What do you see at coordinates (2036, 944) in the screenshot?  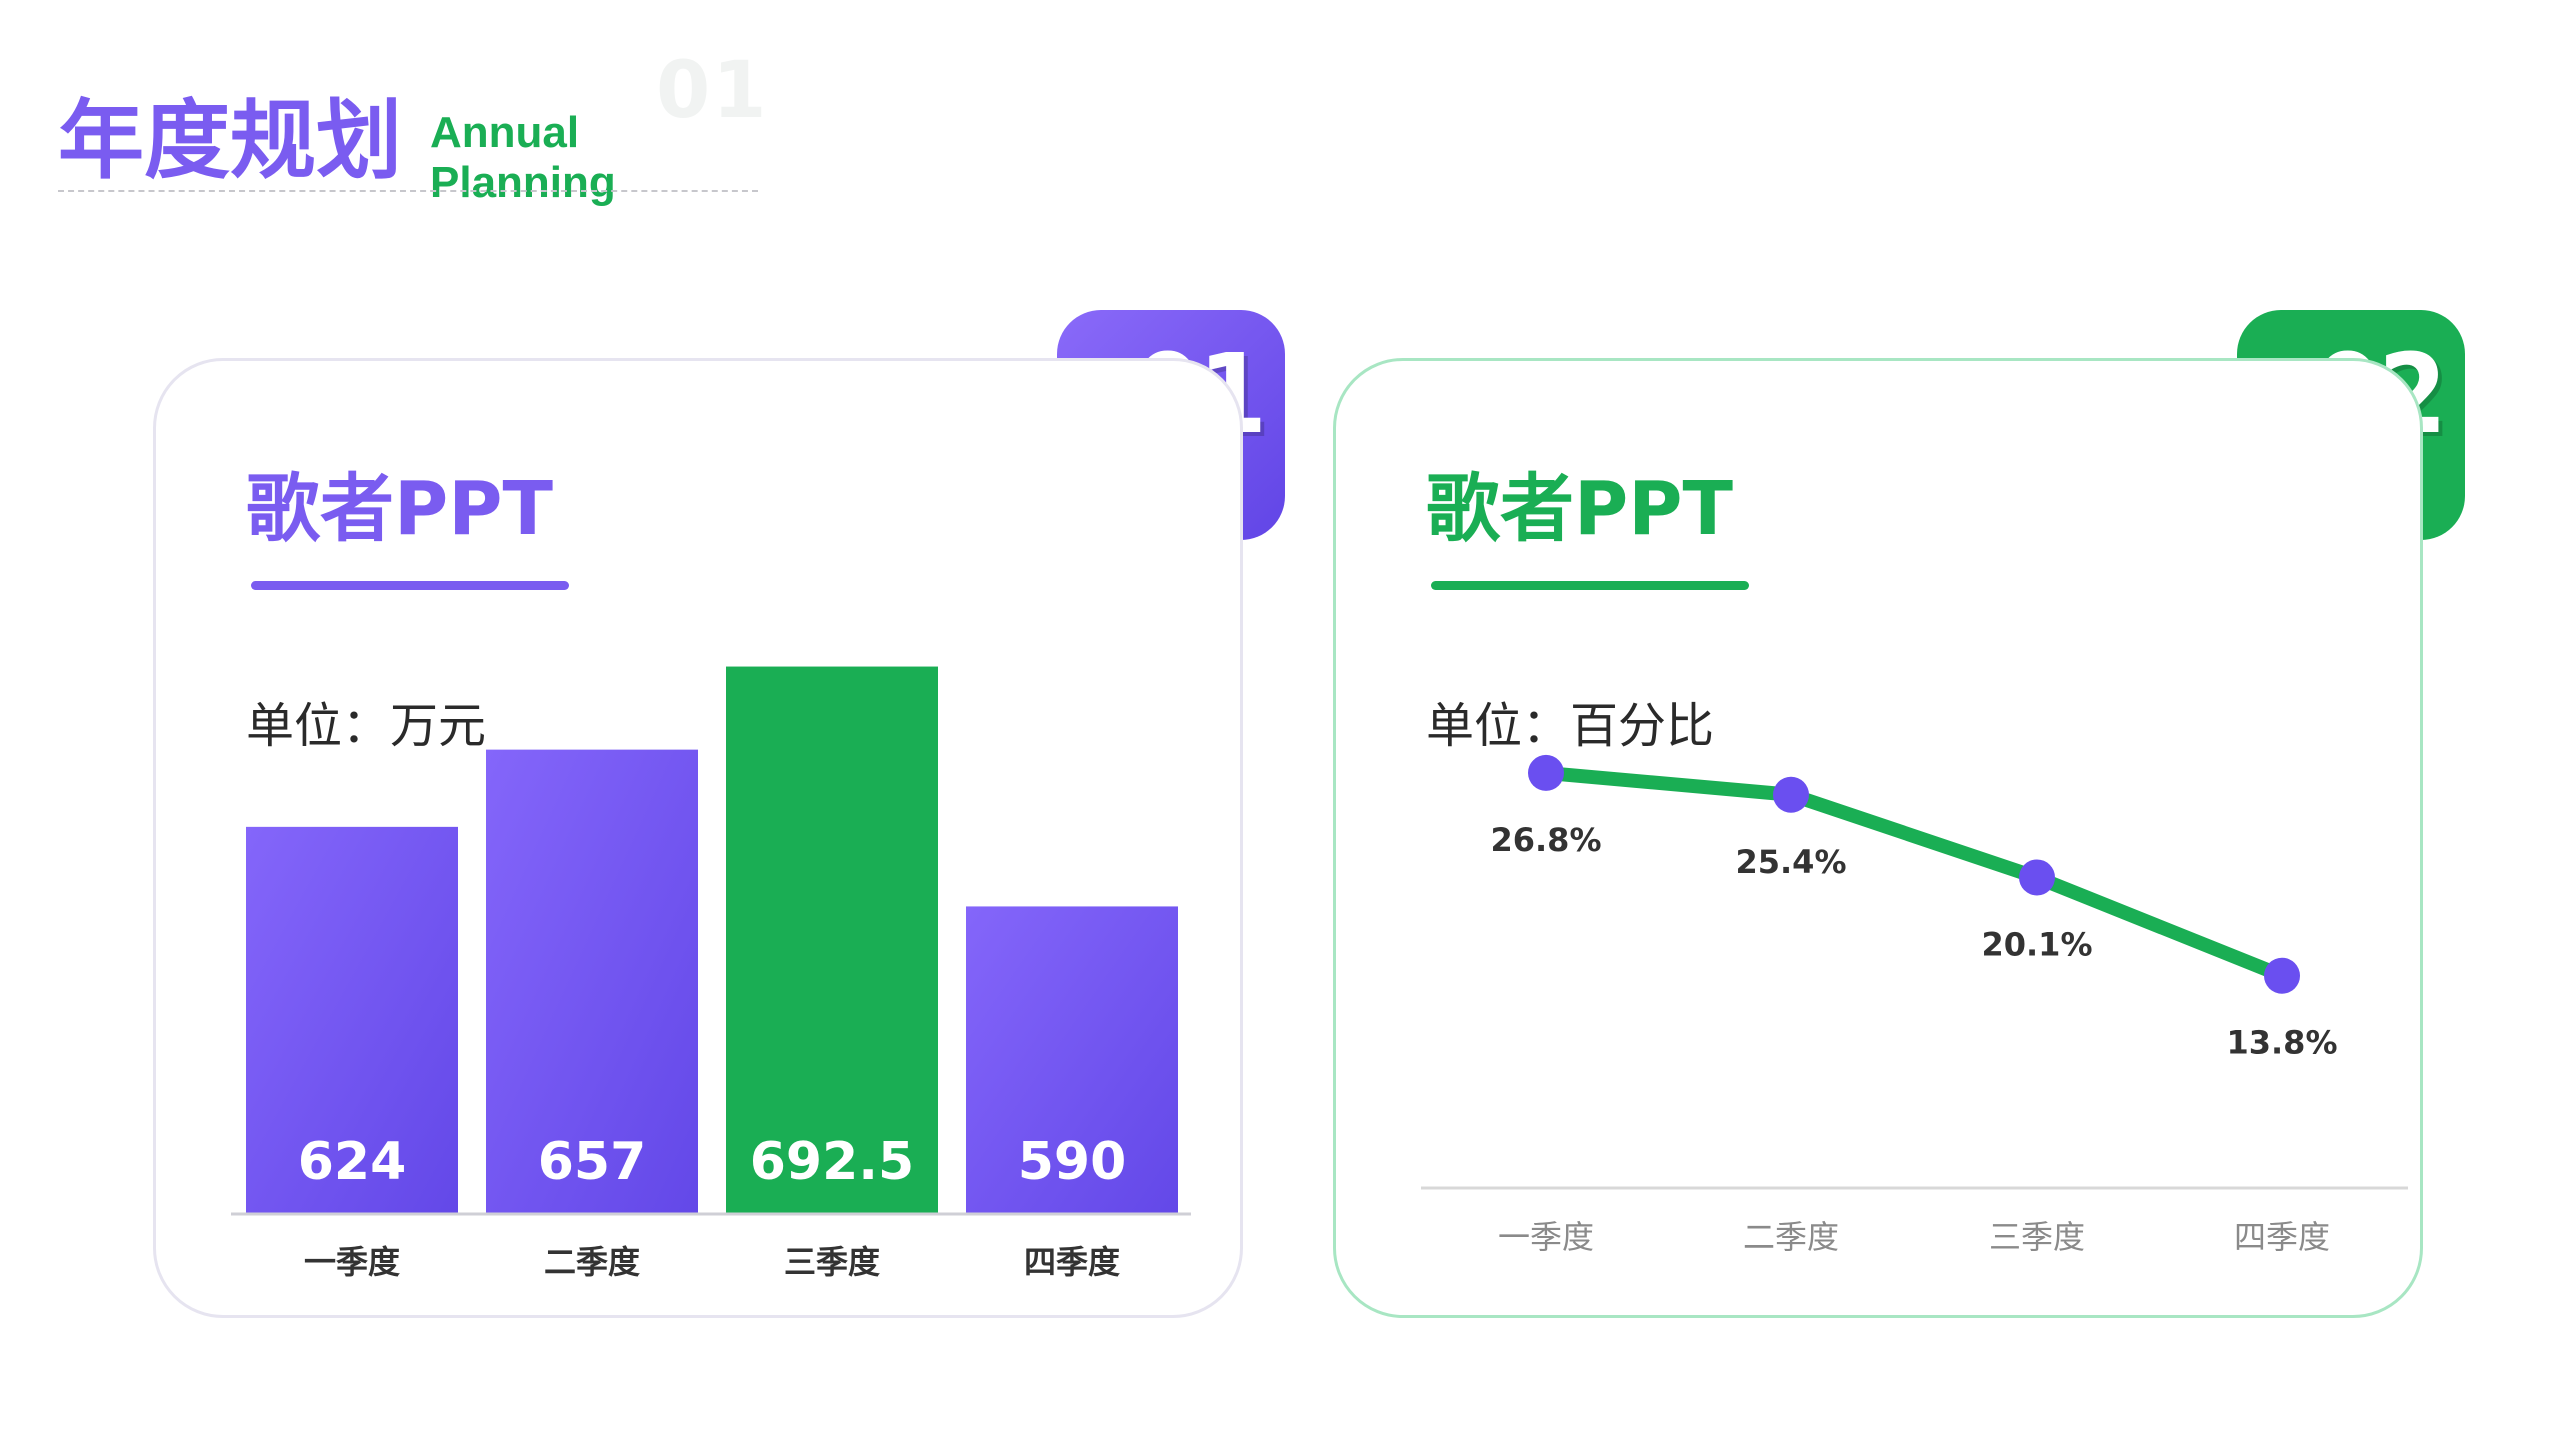 I see `data-label-3: 20.1%` at bounding box center [2036, 944].